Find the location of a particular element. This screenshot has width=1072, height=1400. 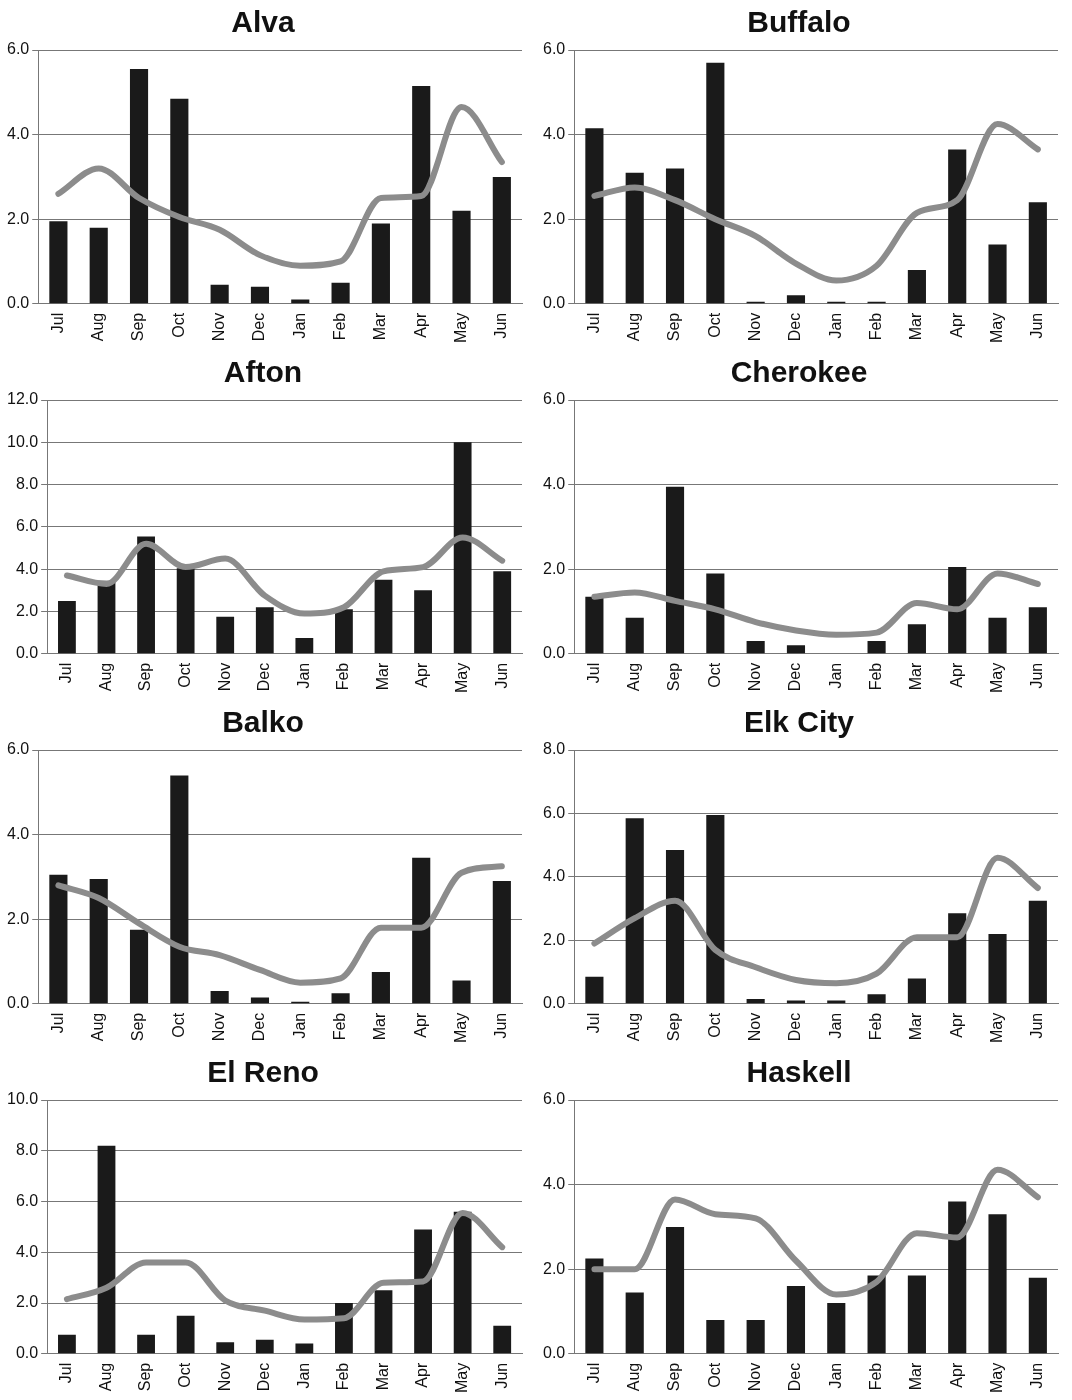

chart-title: Alva is located at coordinates (263, 22).